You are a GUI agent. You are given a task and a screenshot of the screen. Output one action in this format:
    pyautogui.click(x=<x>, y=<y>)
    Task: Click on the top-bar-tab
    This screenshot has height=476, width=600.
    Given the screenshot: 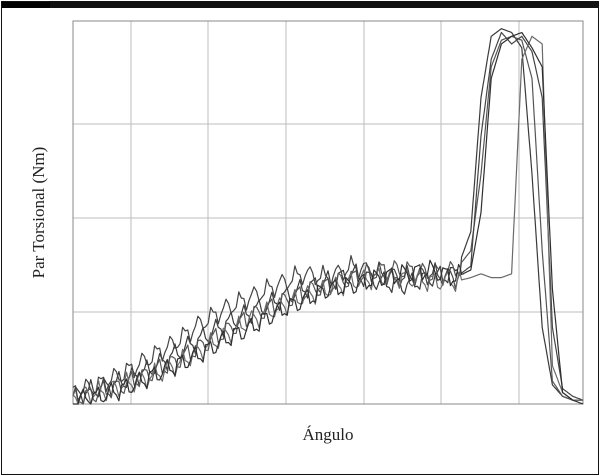 What is the action you would take?
    pyautogui.click(x=26, y=5)
    